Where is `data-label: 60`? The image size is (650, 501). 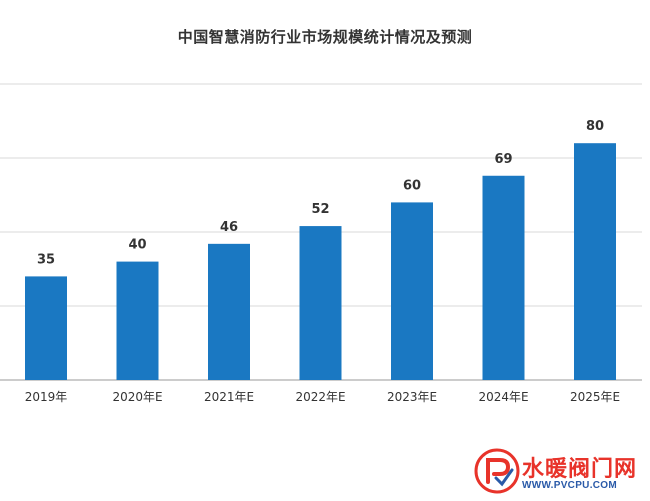 data-label: 60 is located at coordinates (412, 185).